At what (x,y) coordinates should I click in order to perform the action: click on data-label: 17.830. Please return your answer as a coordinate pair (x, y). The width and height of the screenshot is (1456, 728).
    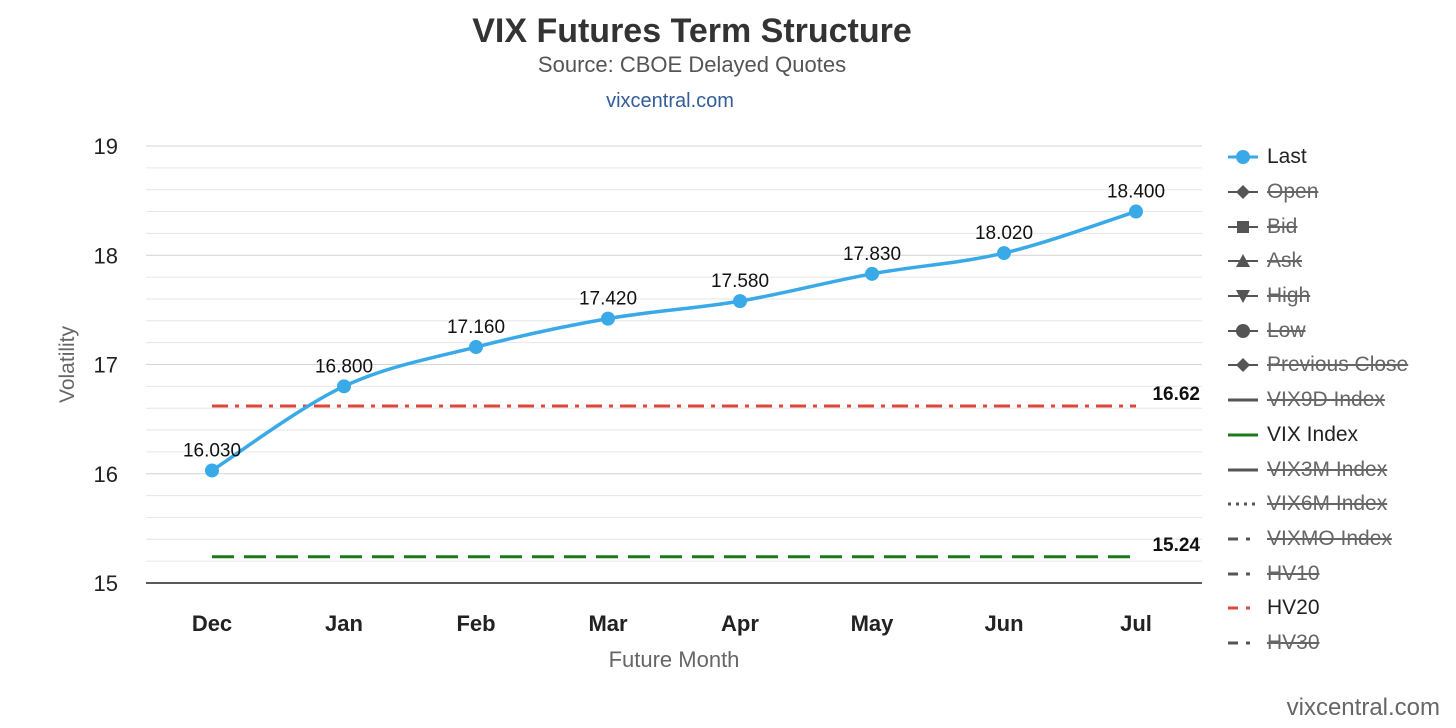
    Looking at the image, I should click on (872, 254).